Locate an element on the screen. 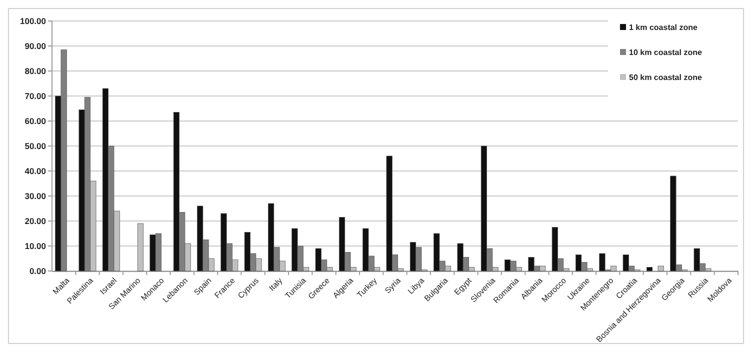  y-tick-label: 40.00 is located at coordinates (35, 171).